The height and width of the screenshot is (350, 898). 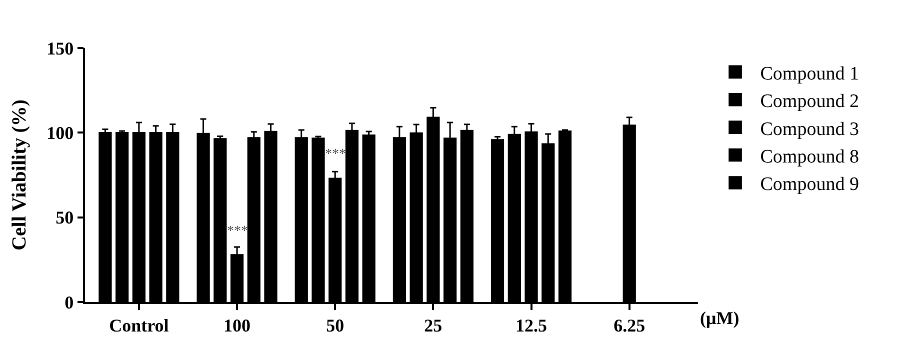 What do you see at coordinates (809, 157) in the screenshot?
I see `legend-label: Compound 8` at bounding box center [809, 157].